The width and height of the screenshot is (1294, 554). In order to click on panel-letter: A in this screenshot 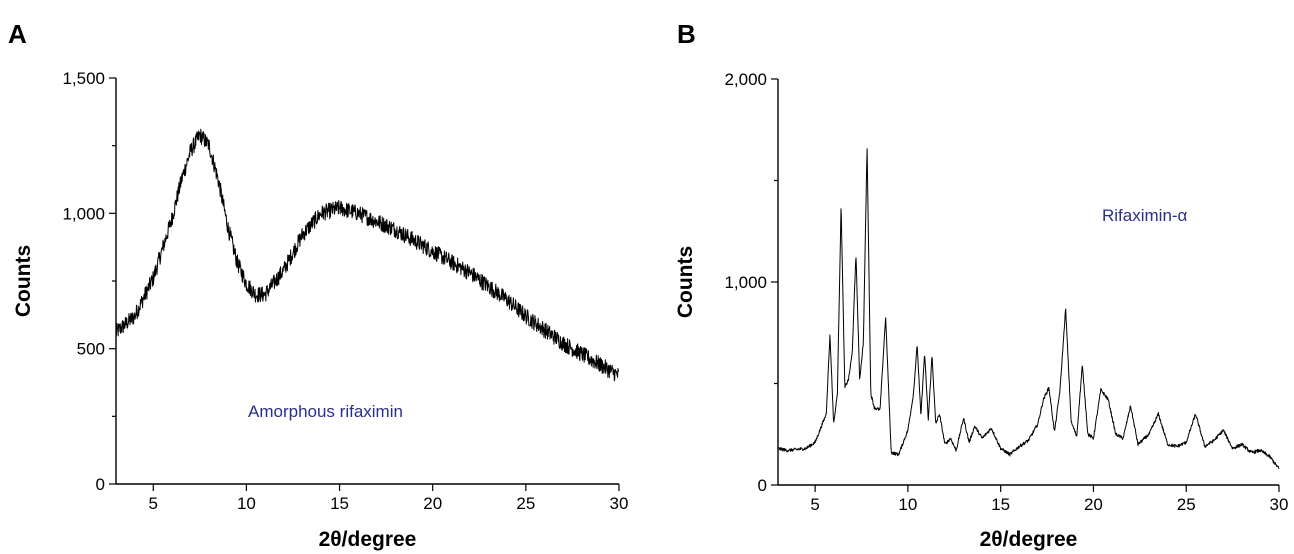, I will do `click(17, 34)`.